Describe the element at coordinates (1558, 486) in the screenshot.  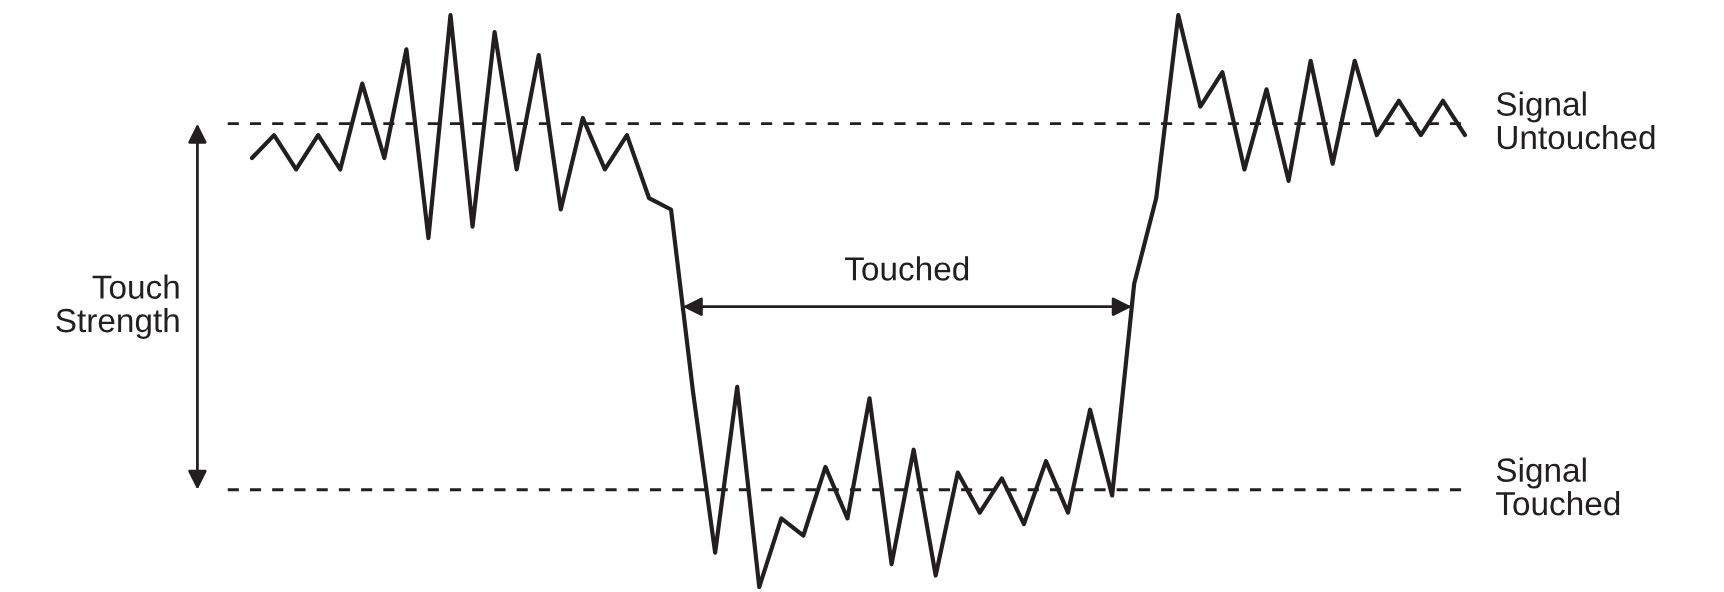
I see `ref-line-label: Signal Touched` at that location.